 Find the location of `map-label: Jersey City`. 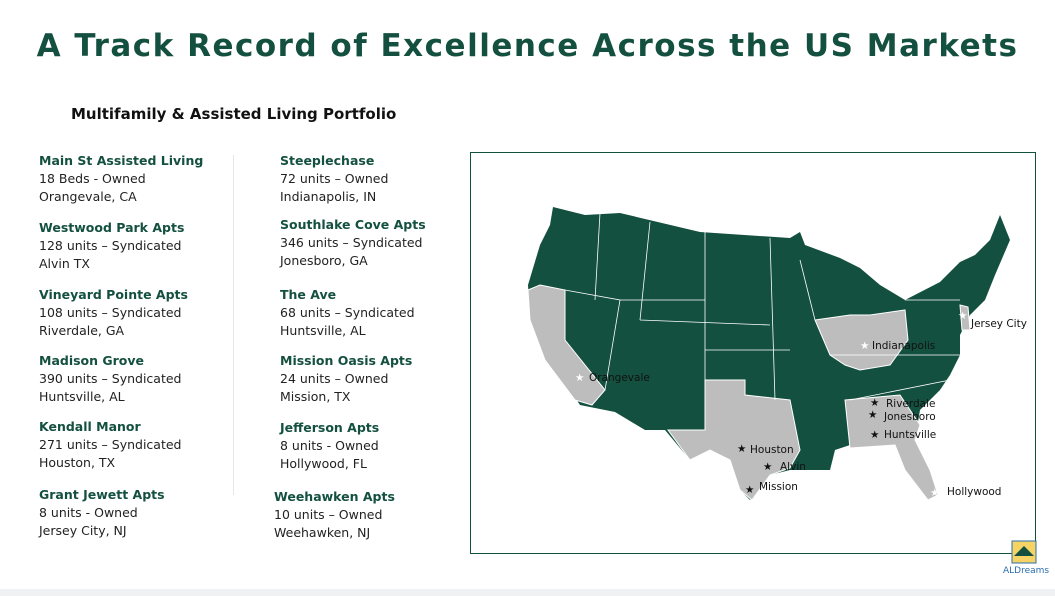

map-label: Jersey City is located at coordinates (998, 324).